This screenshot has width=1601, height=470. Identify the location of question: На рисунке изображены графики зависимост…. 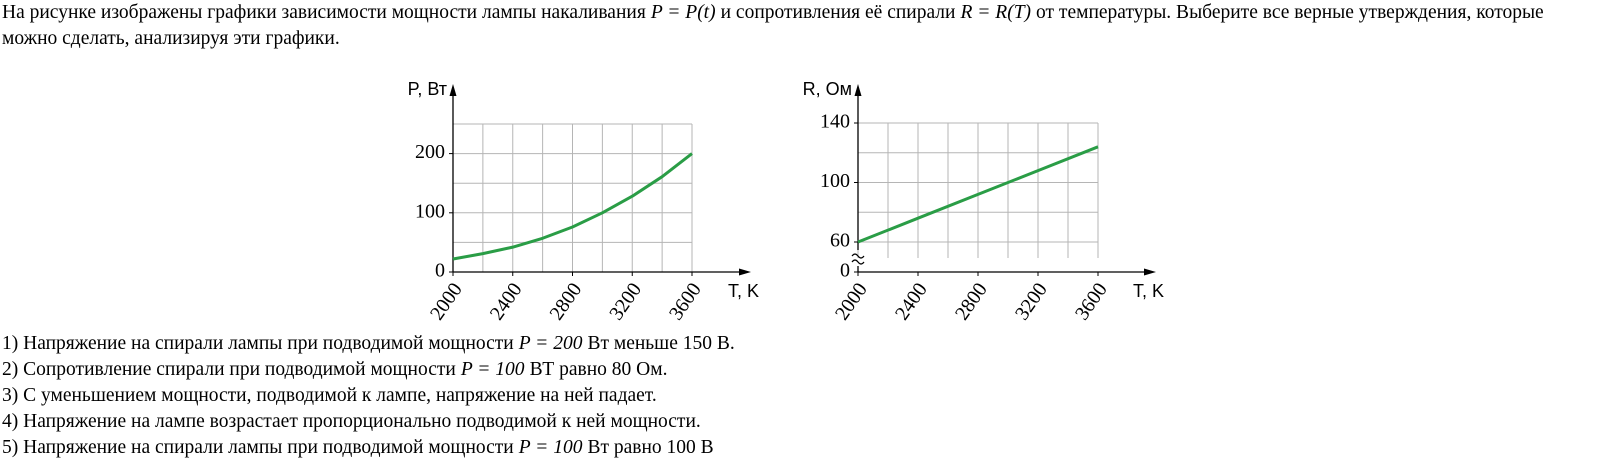
(784, 26).